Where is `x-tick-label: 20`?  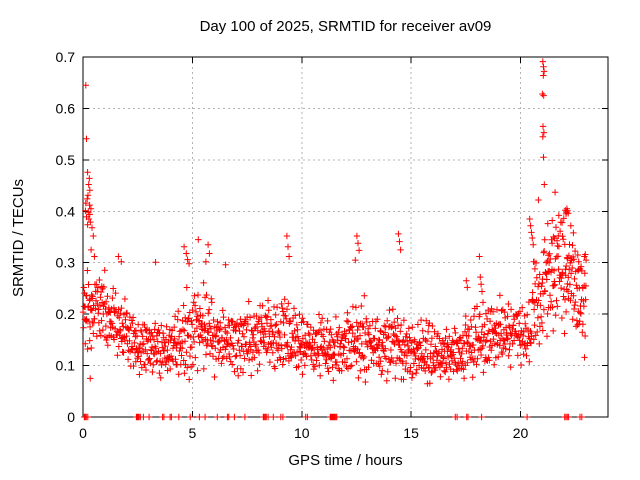
x-tick-label: 20 is located at coordinates (521, 433).